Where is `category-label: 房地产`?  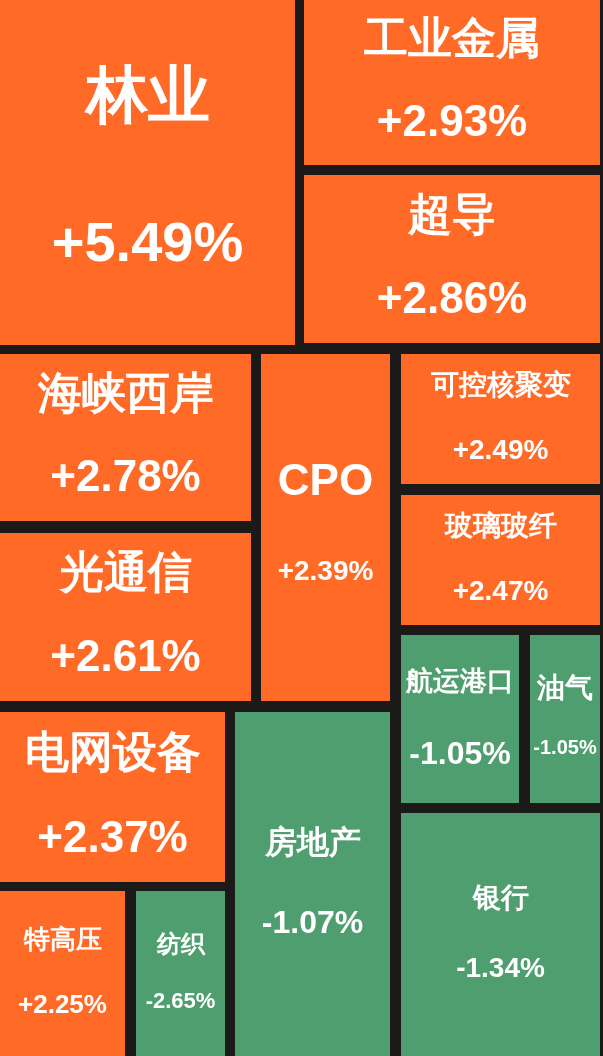
category-label: 房地产 is located at coordinates (312, 842).